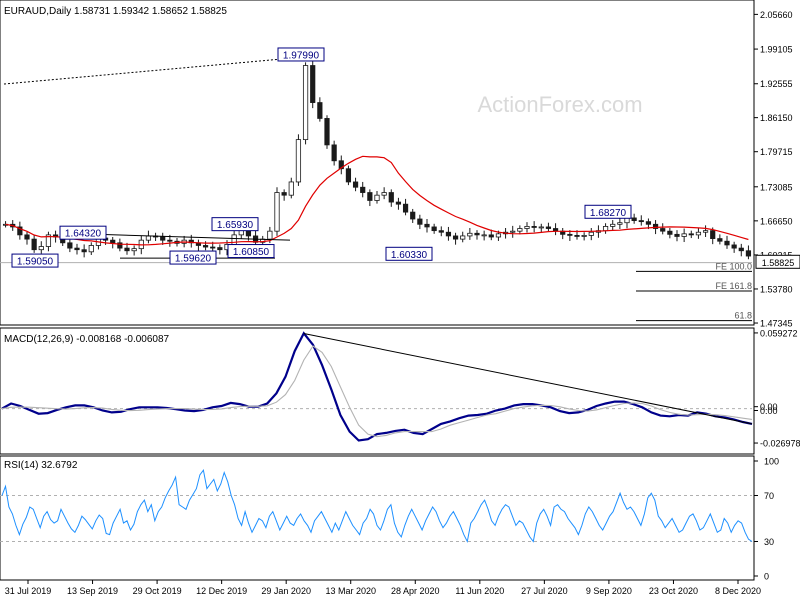 This screenshot has width=800, height=600. What do you see at coordinates (780, 444) in the screenshot?
I see `macd-tick-label: -0.026978` at bounding box center [780, 444].